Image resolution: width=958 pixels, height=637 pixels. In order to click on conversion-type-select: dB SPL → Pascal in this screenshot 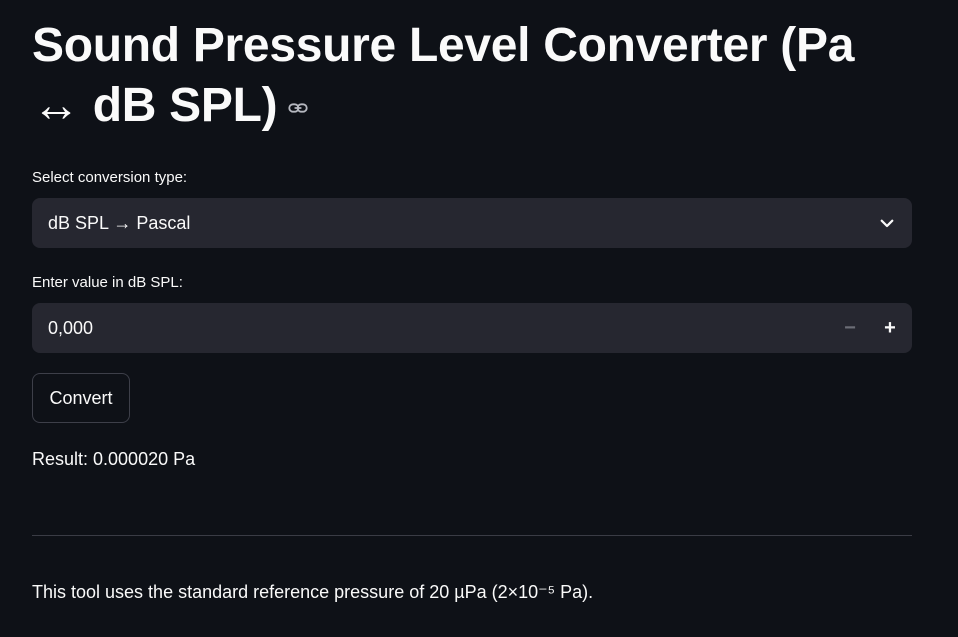, I will do `click(472, 223)`.